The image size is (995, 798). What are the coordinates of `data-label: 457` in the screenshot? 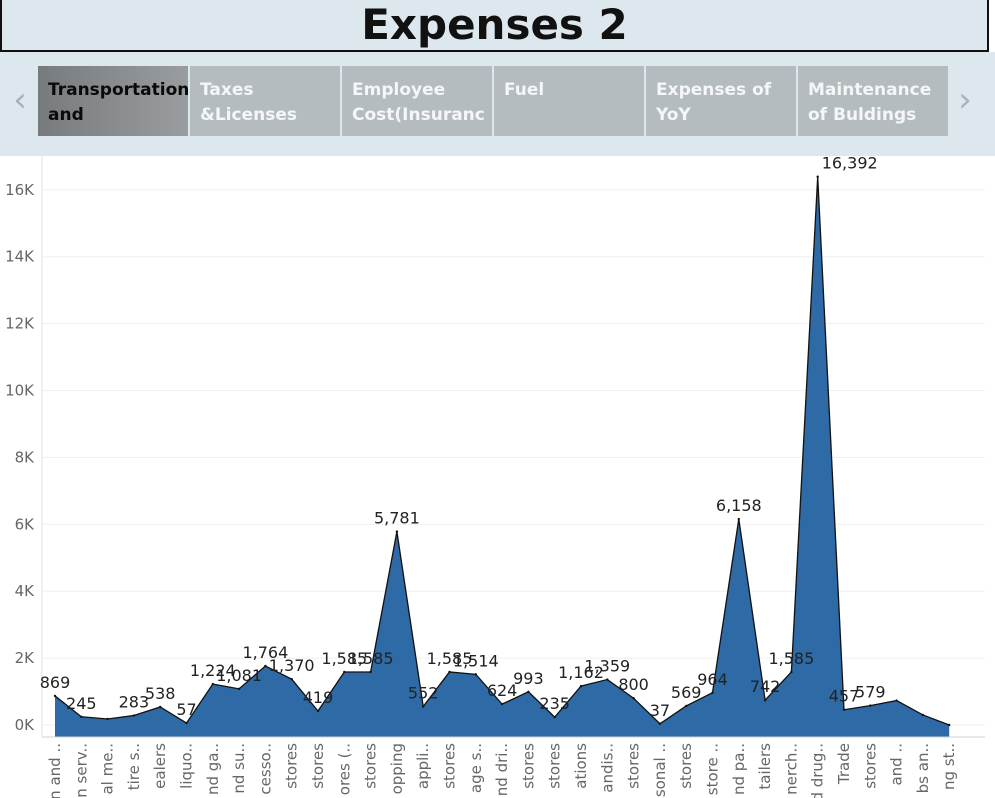 It's located at (844, 696).